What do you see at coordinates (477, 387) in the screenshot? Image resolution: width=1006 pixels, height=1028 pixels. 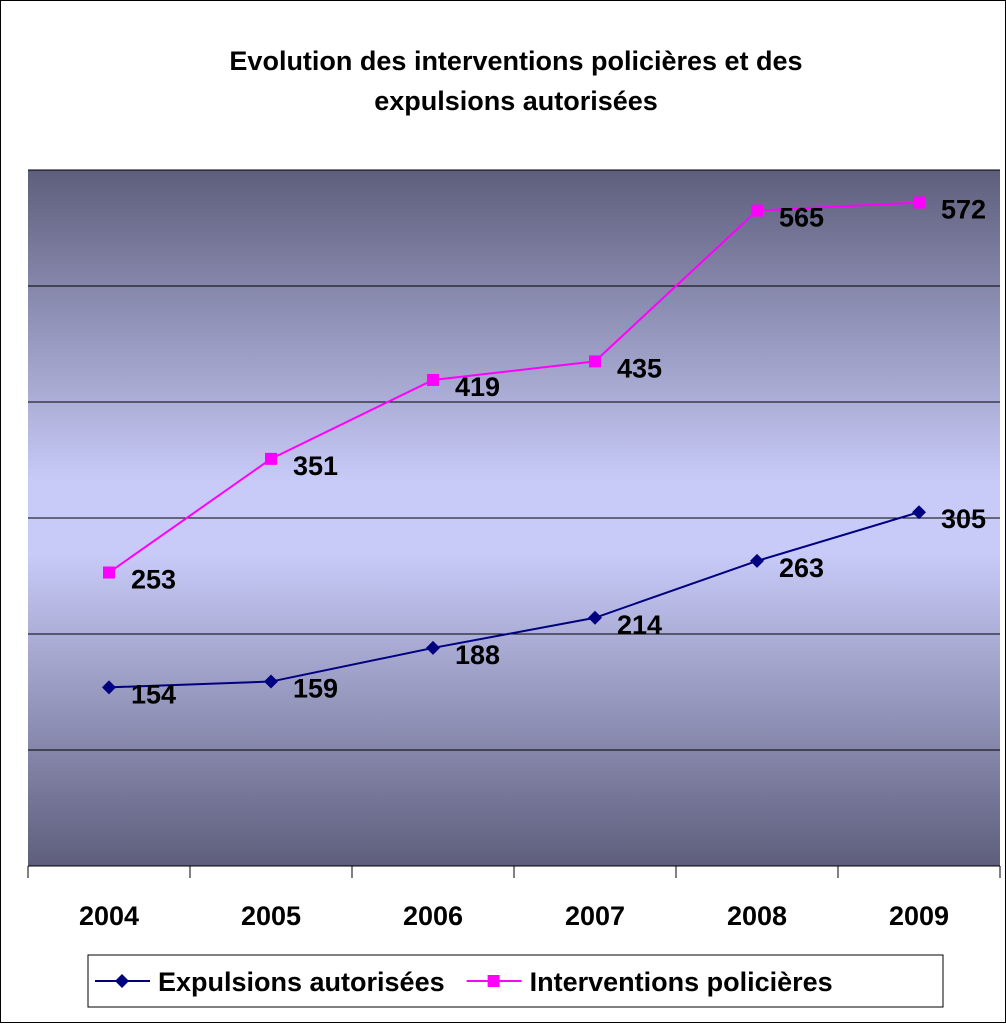 I see `data-label: 419` at bounding box center [477, 387].